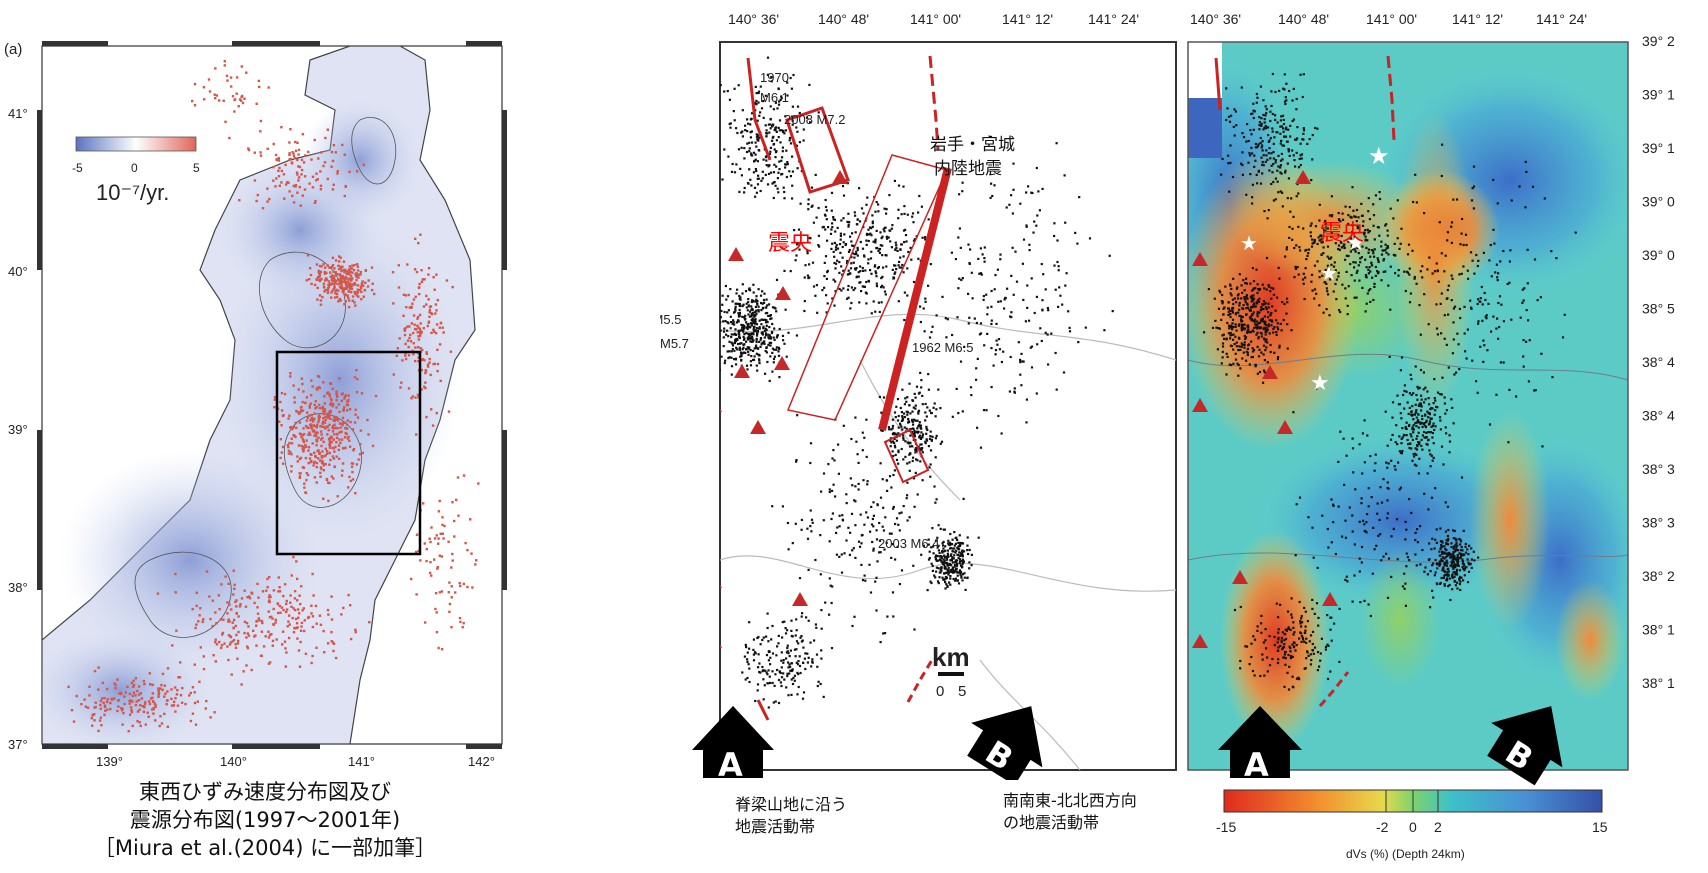 This screenshot has height=873, width=1708. Describe the element at coordinates (13, 49) in the screenshot. I see `panel-label: (a)` at that location.